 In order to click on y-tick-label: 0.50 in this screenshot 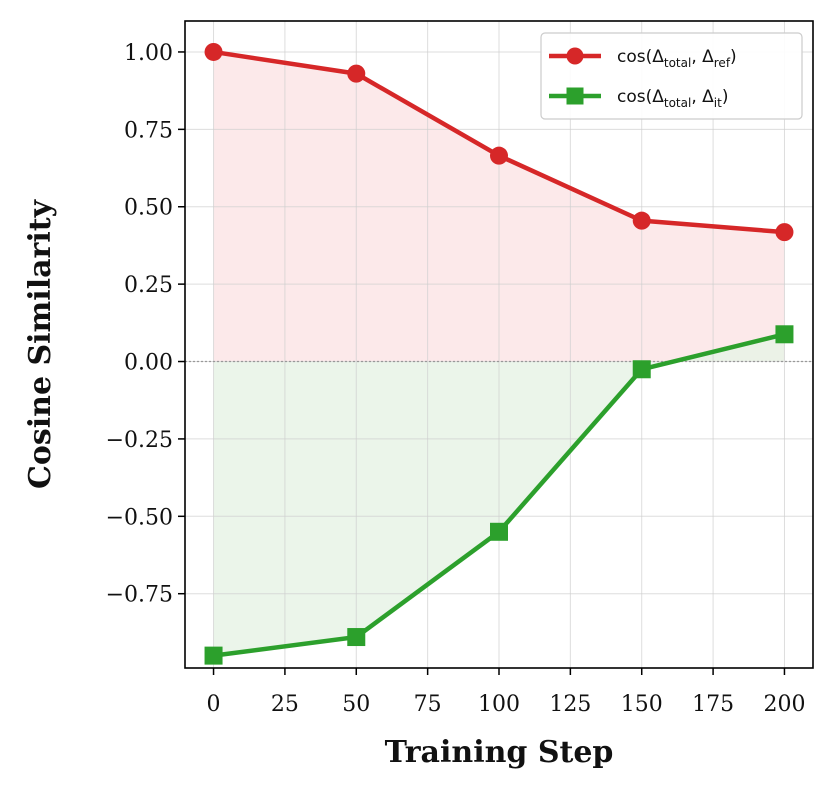, I will do `click(148, 208)`.